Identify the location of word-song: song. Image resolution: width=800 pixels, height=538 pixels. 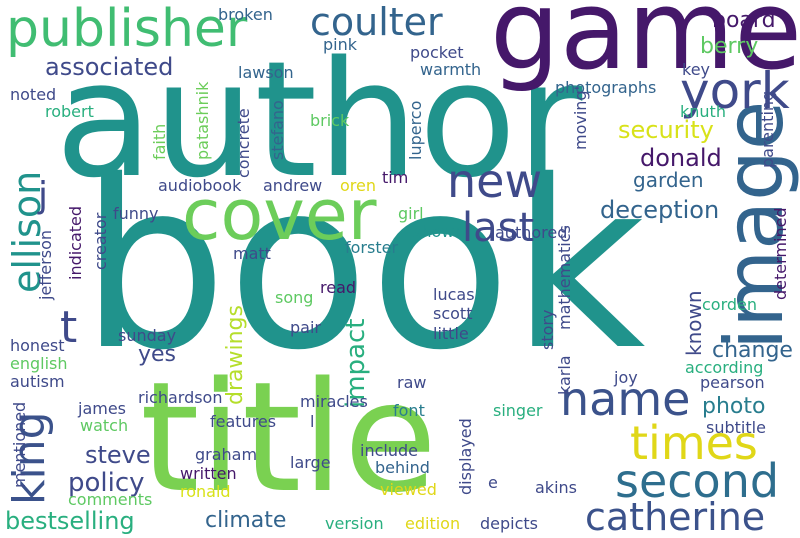
(294, 298).